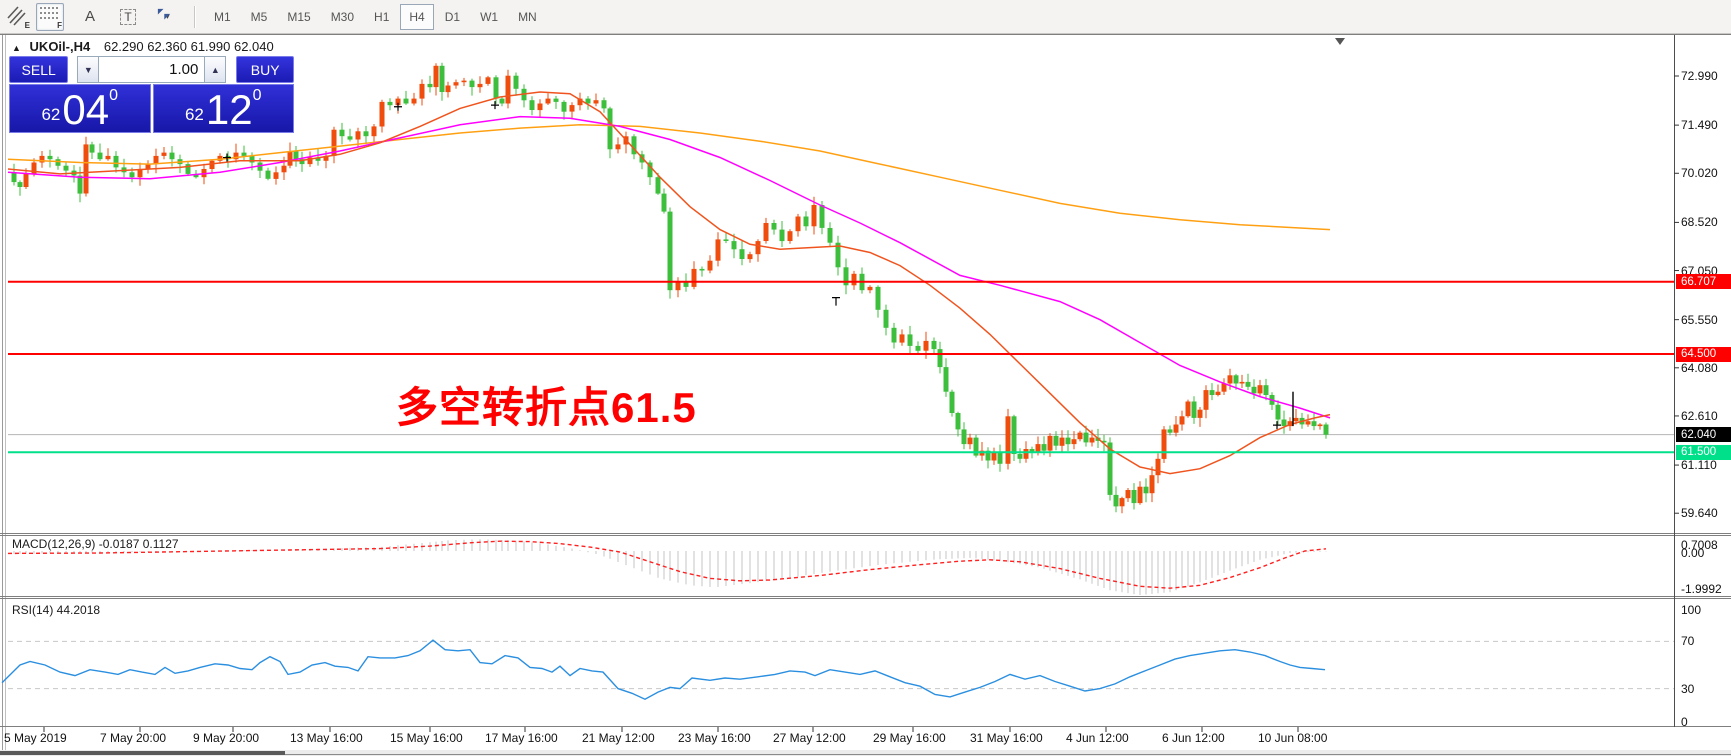  I want to click on macd-label: MACD(12,26,9) -0.0187 0.1127, so click(95, 544).